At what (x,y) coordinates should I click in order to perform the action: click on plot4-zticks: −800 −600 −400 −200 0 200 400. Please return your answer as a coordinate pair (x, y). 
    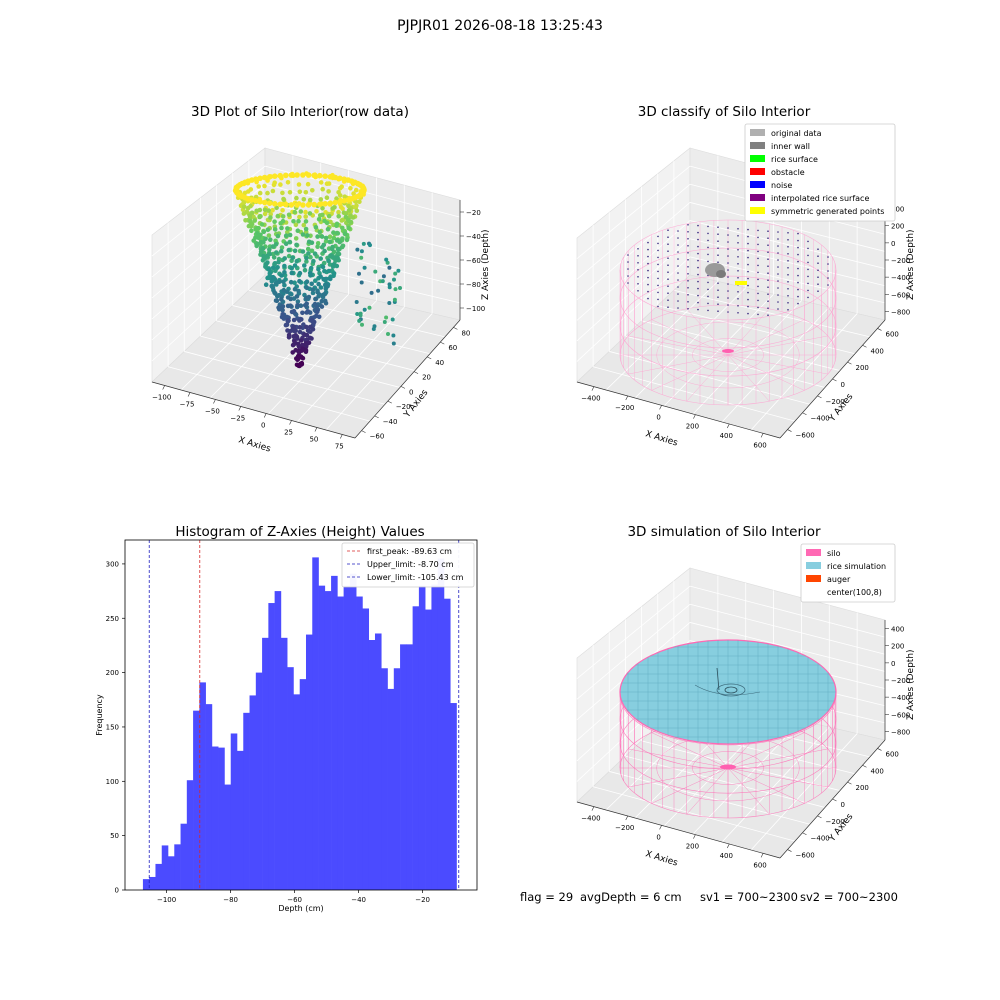
    Looking at the image, I should click on (897, 681).